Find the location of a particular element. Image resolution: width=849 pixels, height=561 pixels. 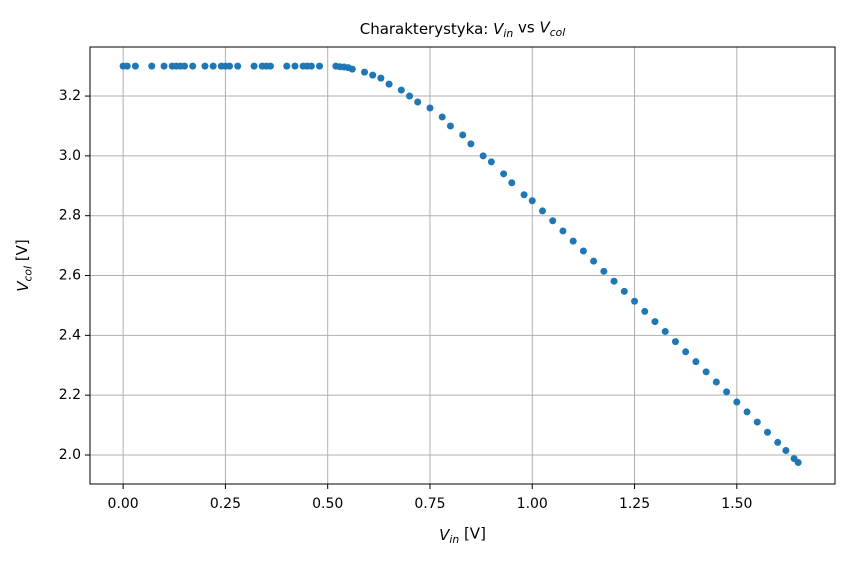

x-axis-label-part: in is located at coordinates (454, 539).